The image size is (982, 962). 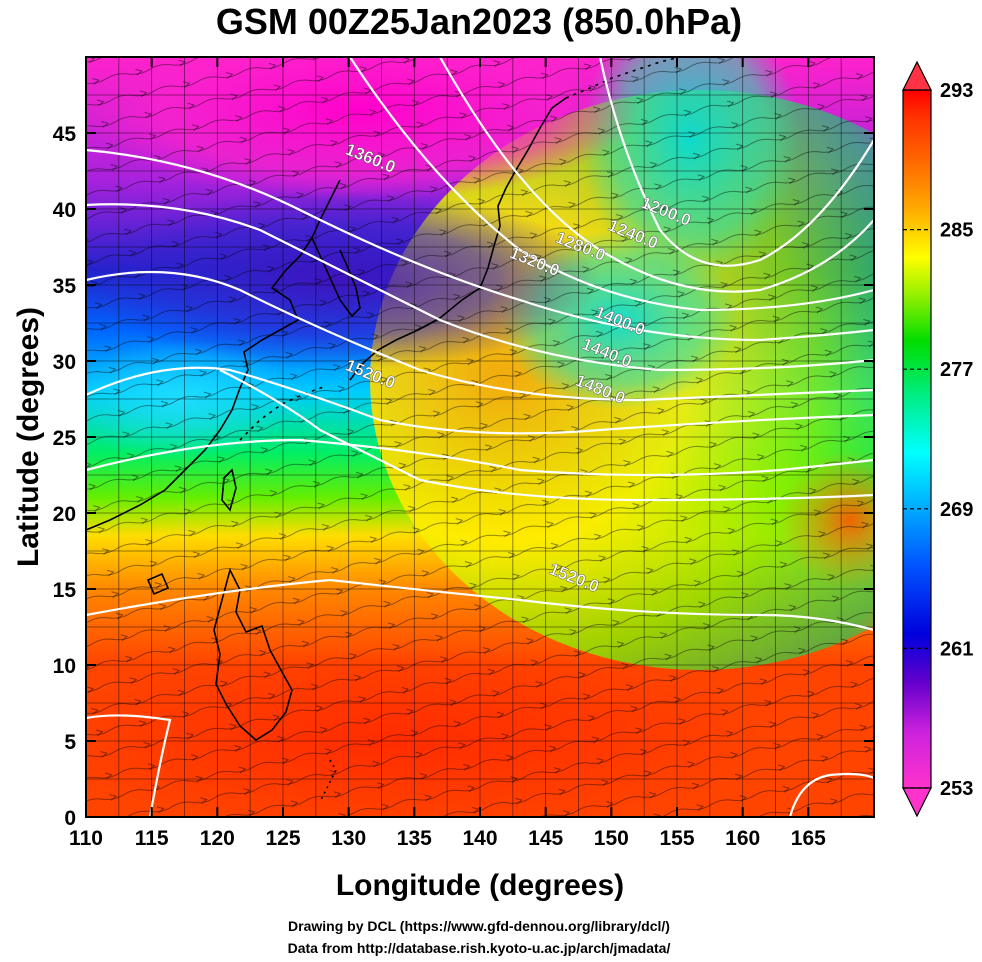 What do you see at coordinates (956, 231) in the screenshot?
I see `colorbar-tick-label: 285` at bounding box center [956, 231].